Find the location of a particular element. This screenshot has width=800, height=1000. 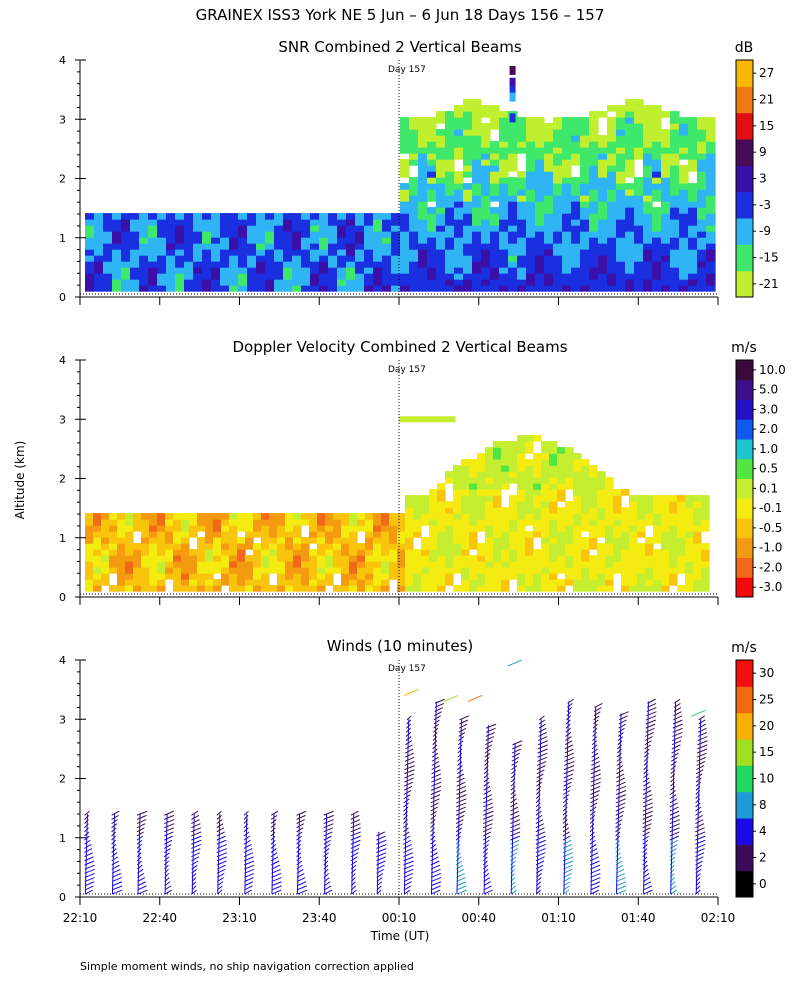

wind-profile is located at coordinates (302, 852).